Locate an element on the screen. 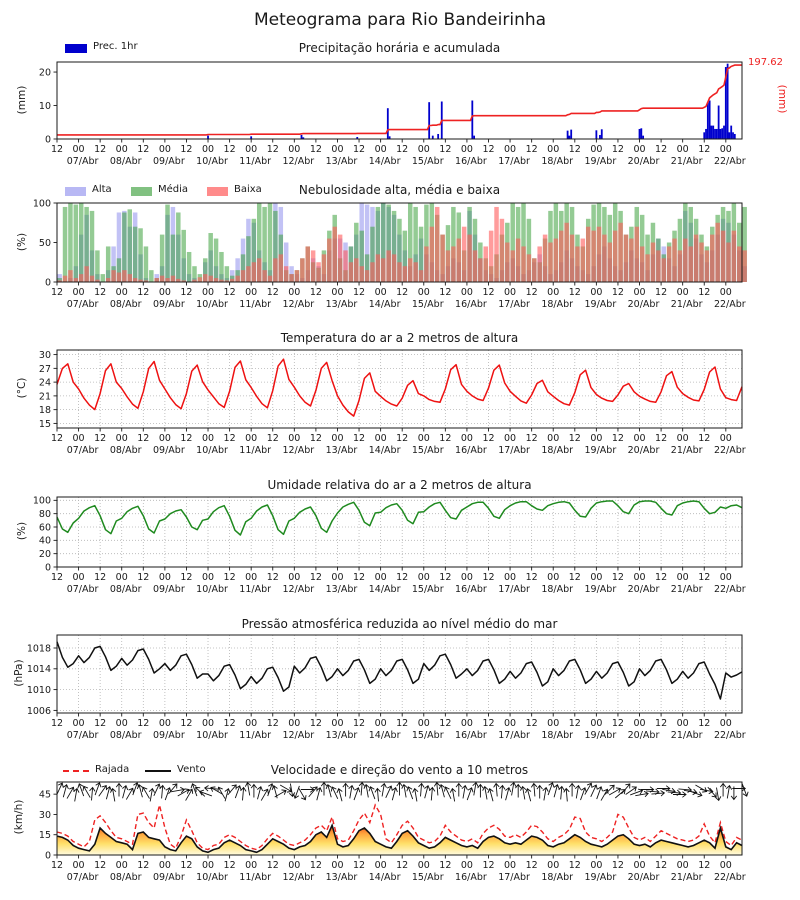  wind-axes-box is located at coordinates (399, 818).